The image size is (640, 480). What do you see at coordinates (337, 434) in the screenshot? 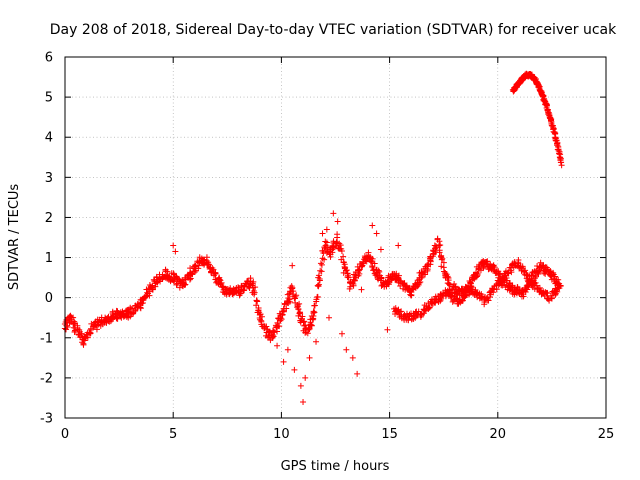
I see `x-tick-labels: 0 5 10 15 20 25` at bounding box center [337, 434].